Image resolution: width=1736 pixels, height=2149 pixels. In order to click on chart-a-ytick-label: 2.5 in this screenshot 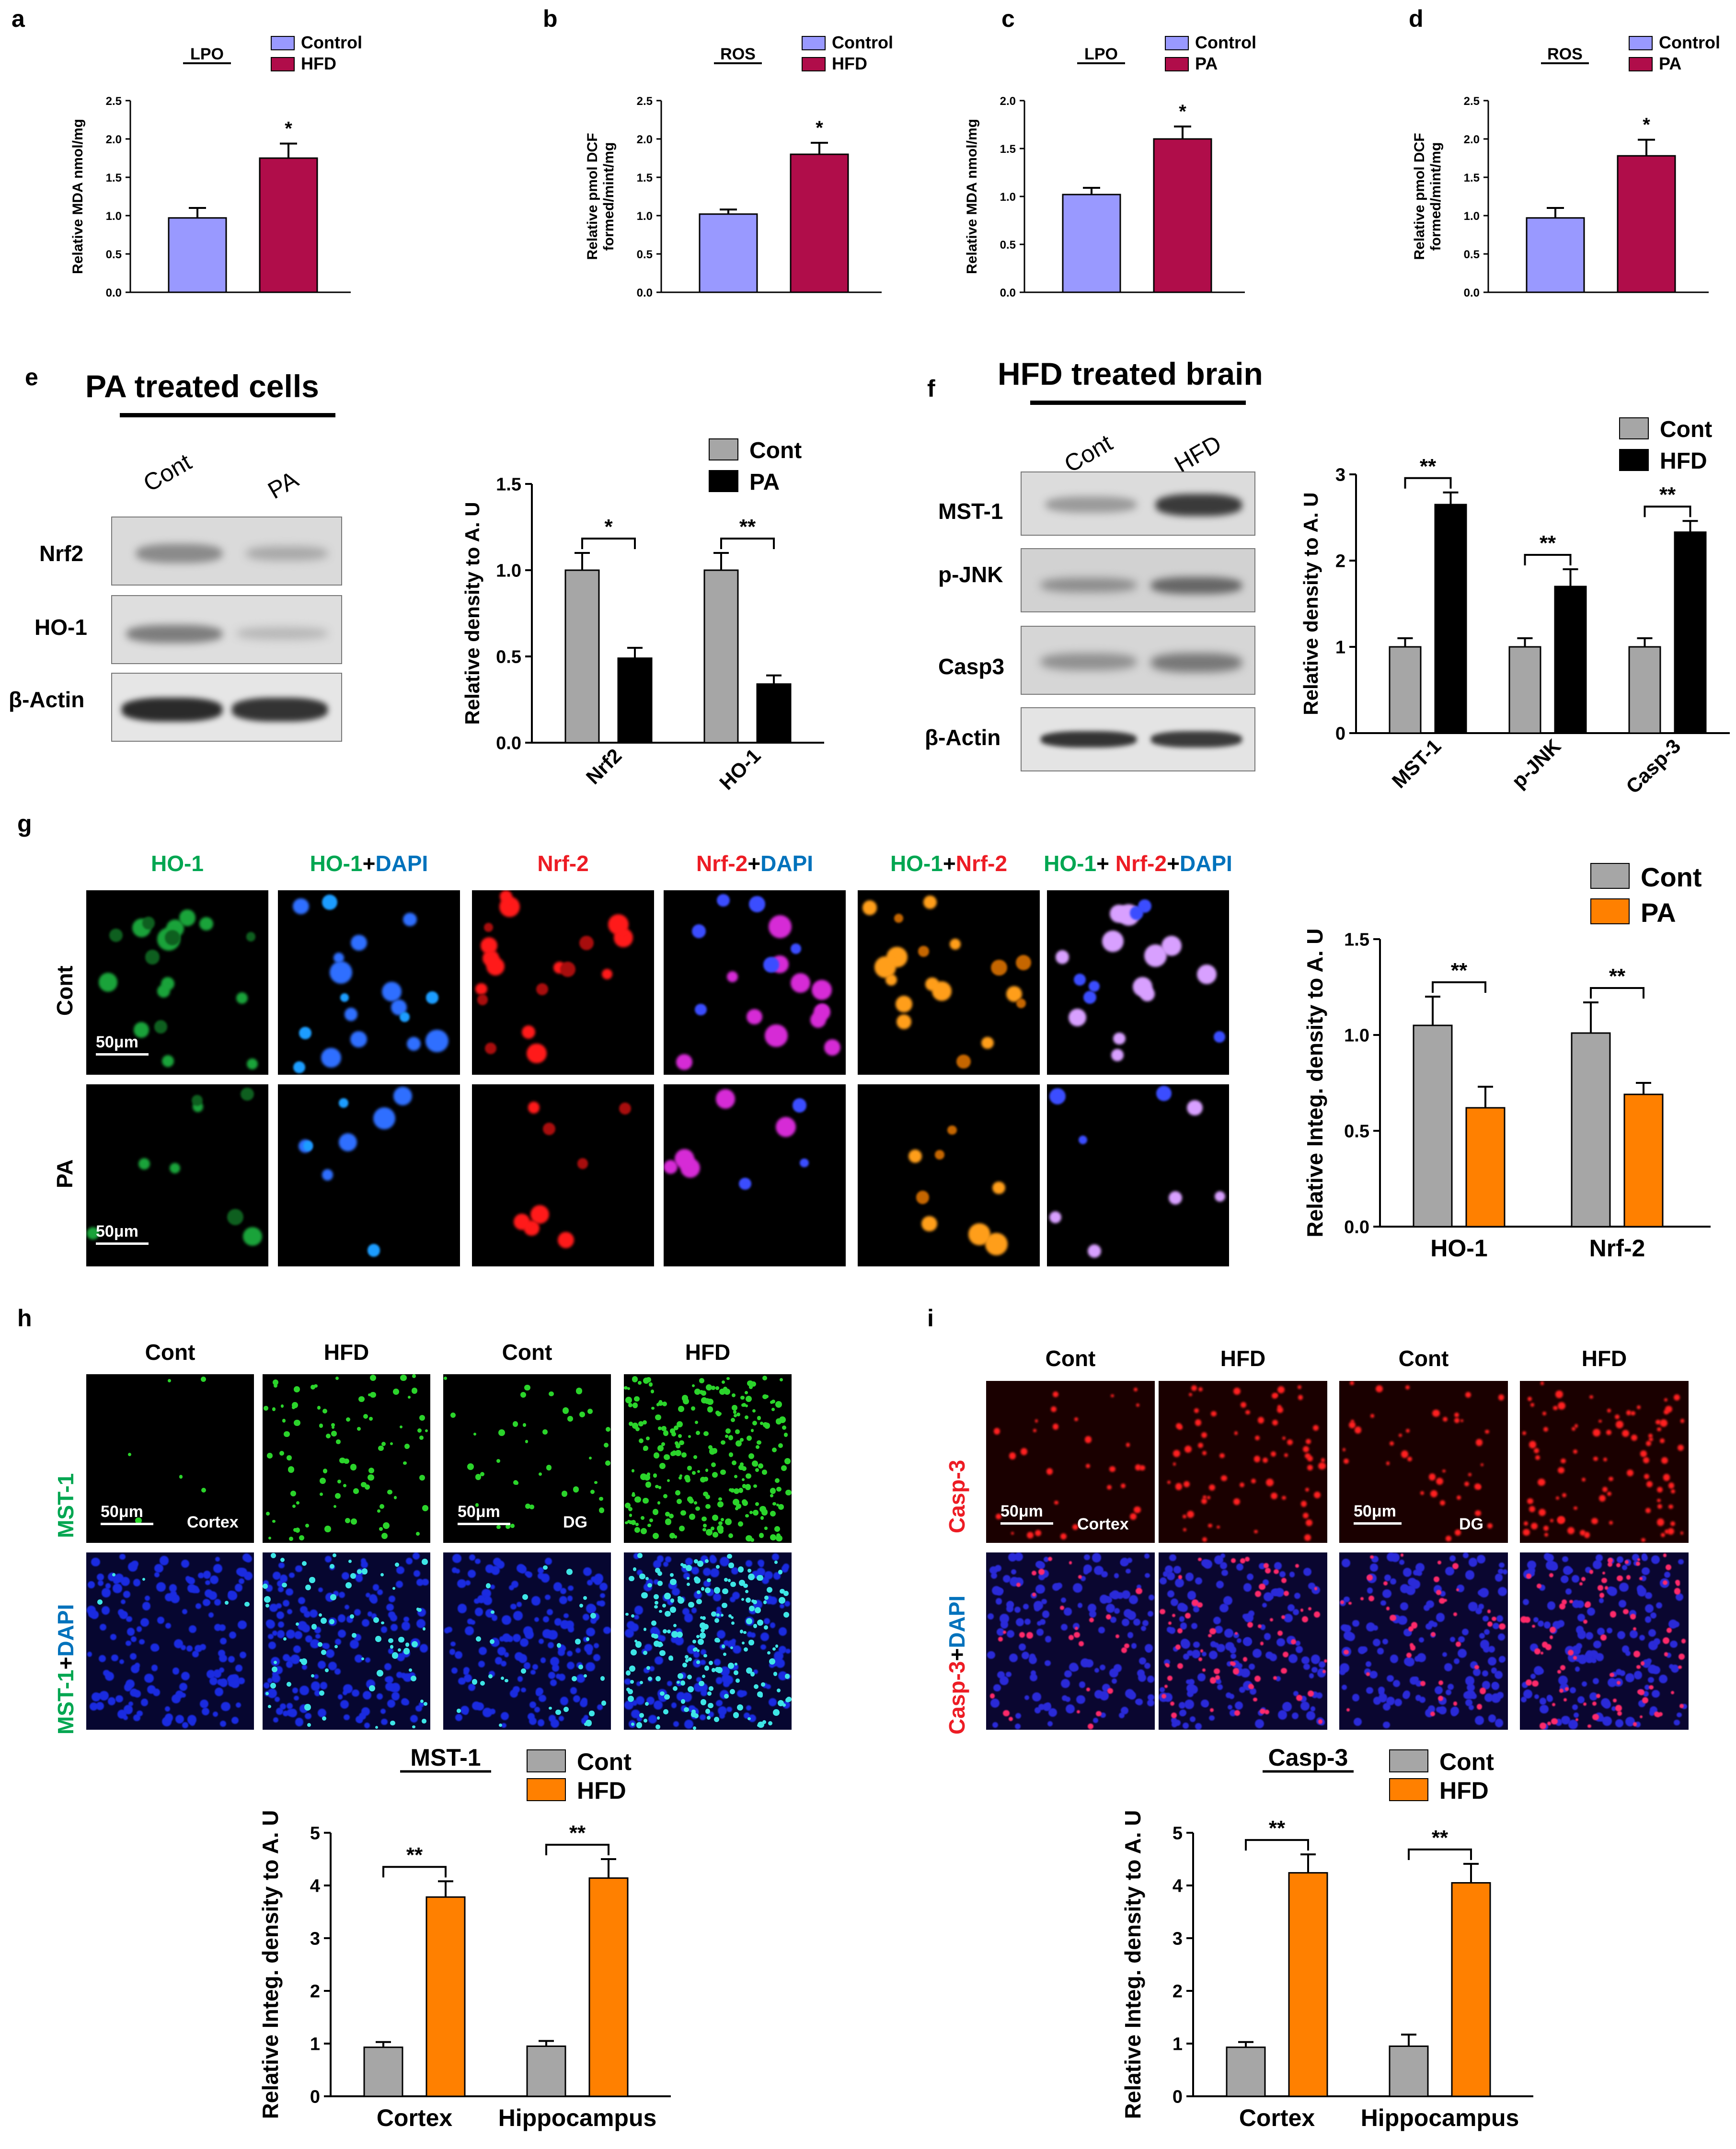, I will do `click(114, 101)`.